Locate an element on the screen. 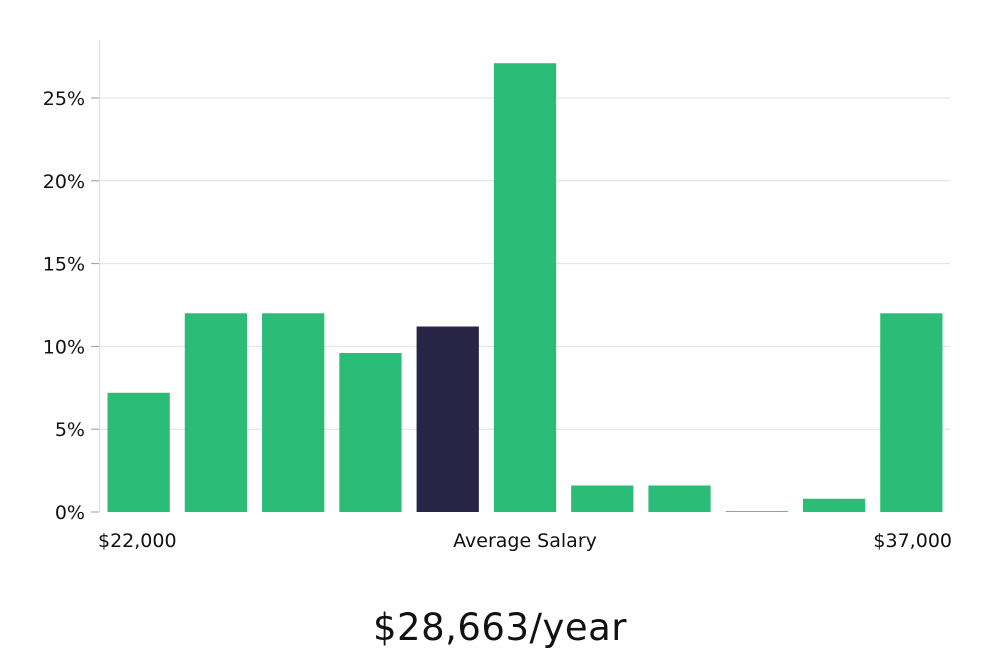 This screenshot has height=660, width=1000. y-tick-label: 0% is located at coordinates (70, 513).